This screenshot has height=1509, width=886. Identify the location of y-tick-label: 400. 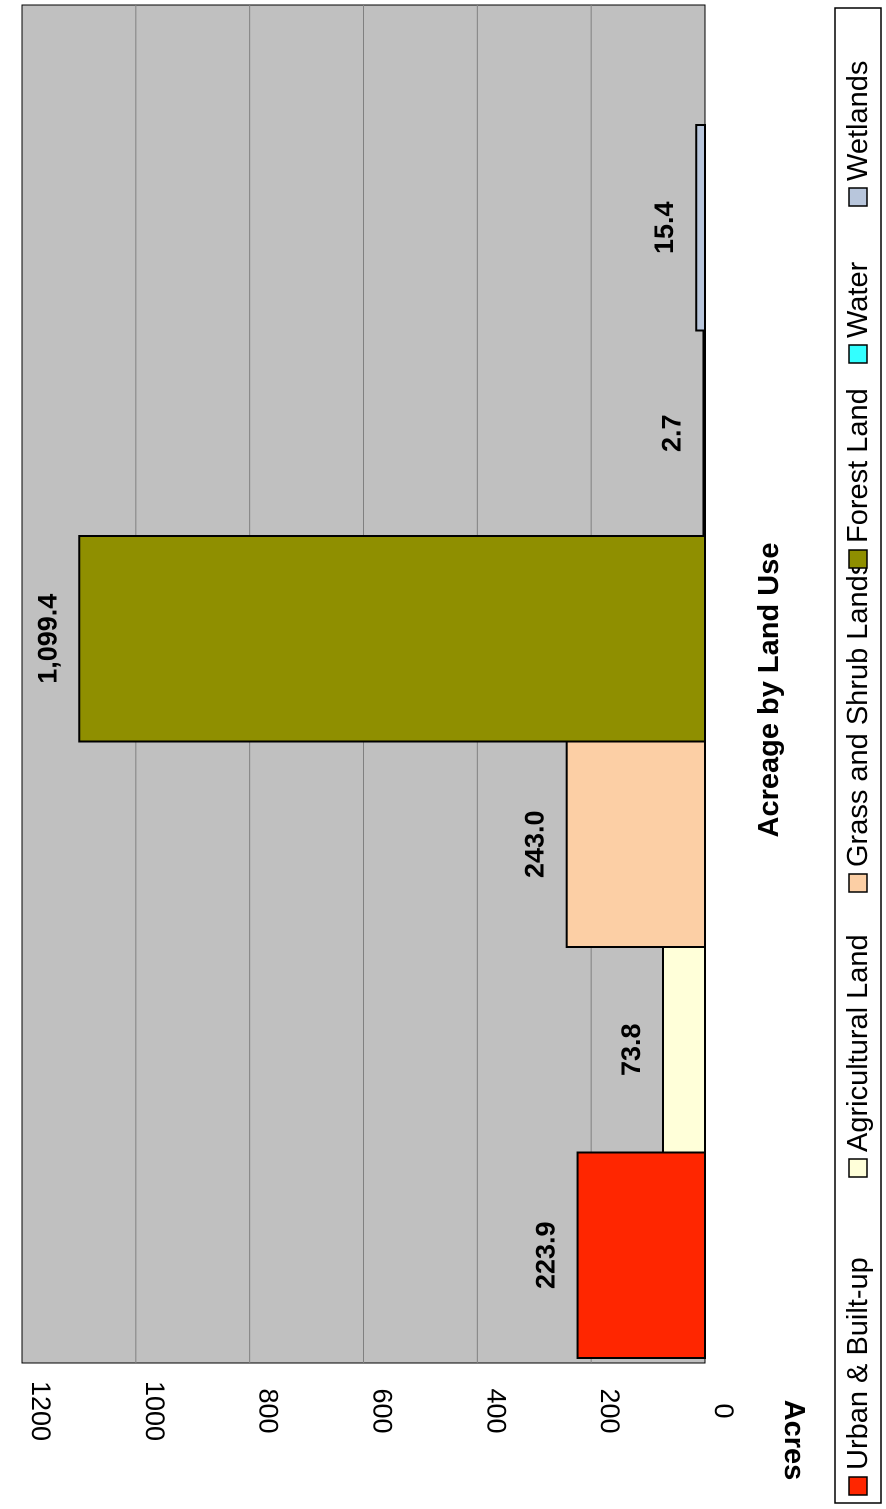
(496, 1410).